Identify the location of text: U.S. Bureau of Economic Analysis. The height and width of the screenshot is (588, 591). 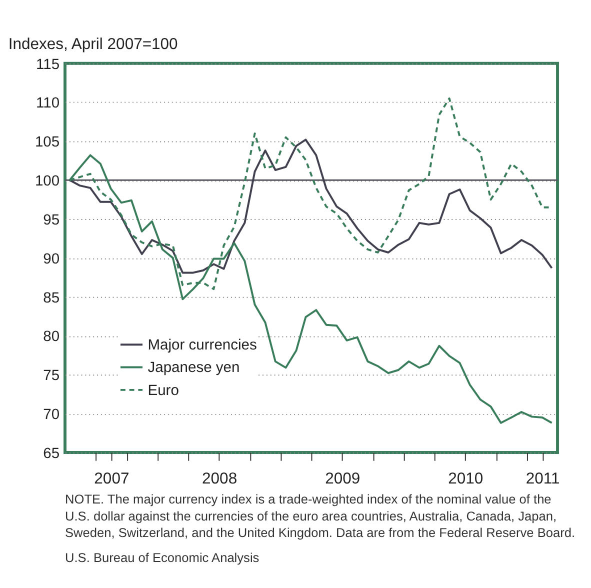
(162, 557).